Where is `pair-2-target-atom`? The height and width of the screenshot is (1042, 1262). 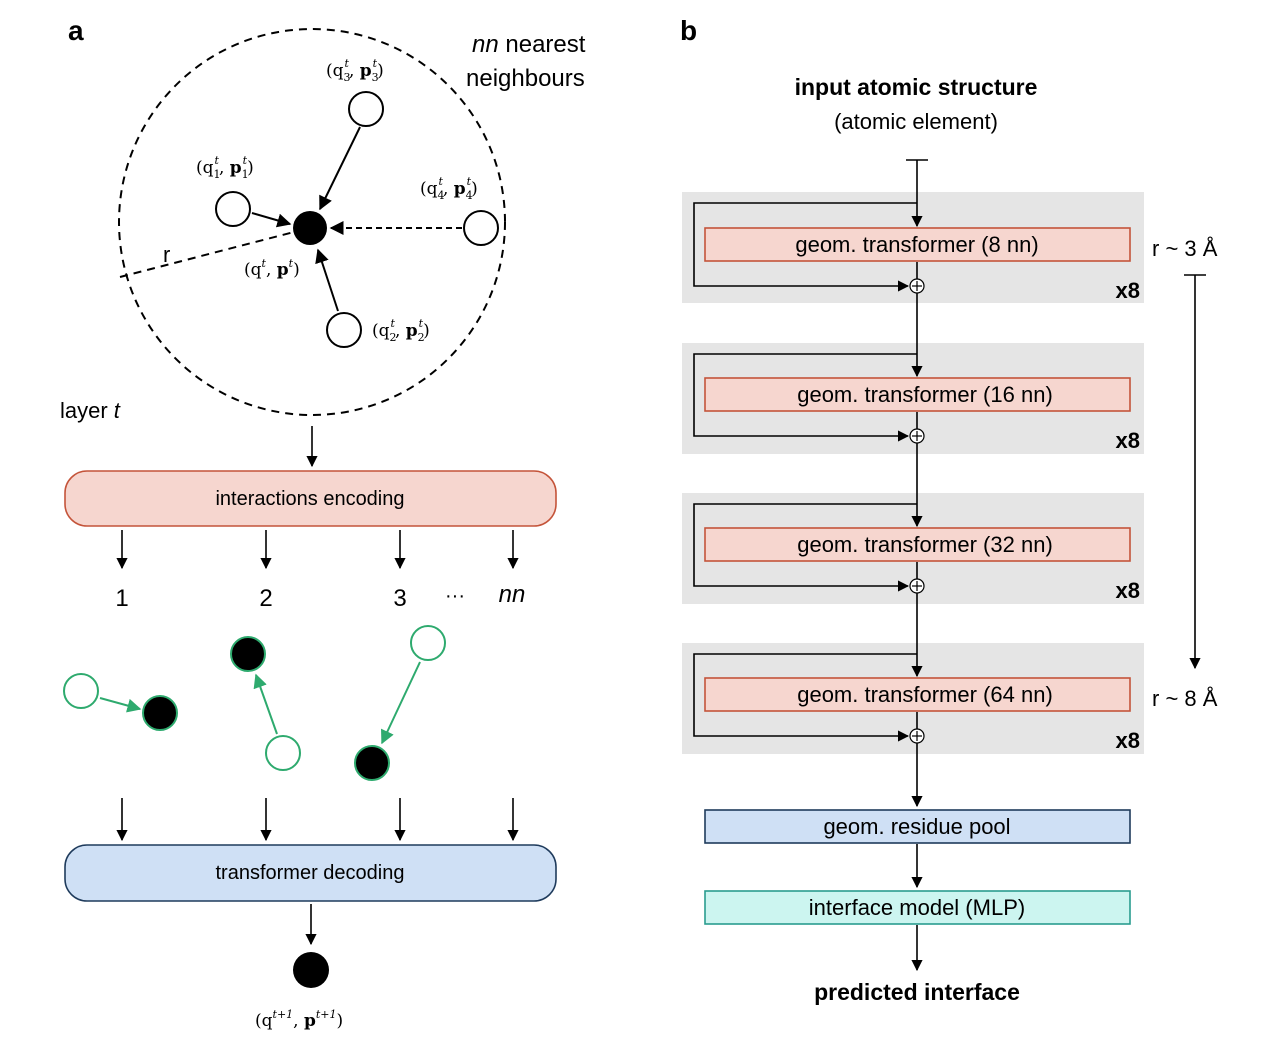
pair-2-target-atom is located at coordinates (248, 654).